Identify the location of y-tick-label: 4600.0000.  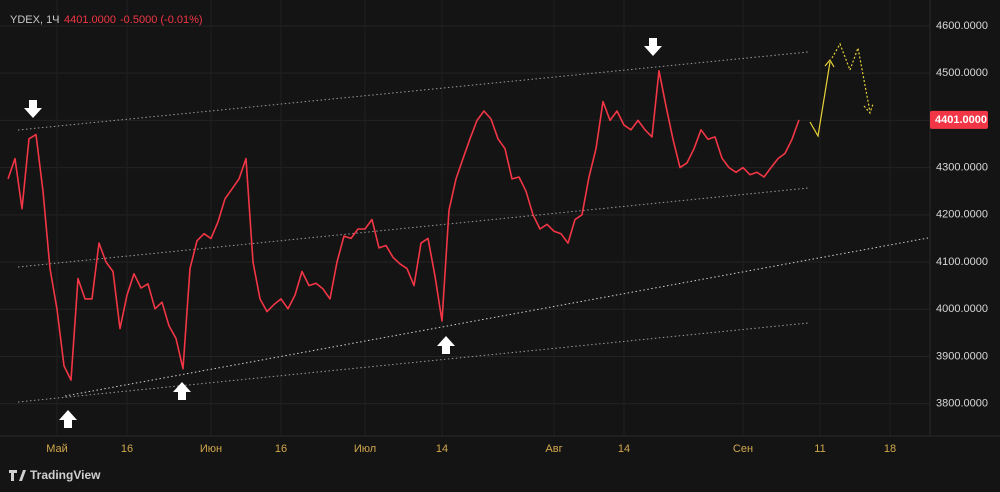
(962, 26).